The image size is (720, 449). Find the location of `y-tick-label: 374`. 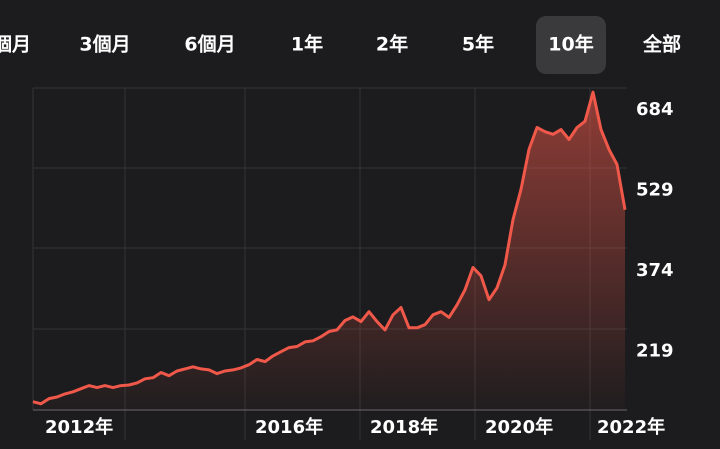

y-tick-label: 374 is located at coordinates (655, 270).